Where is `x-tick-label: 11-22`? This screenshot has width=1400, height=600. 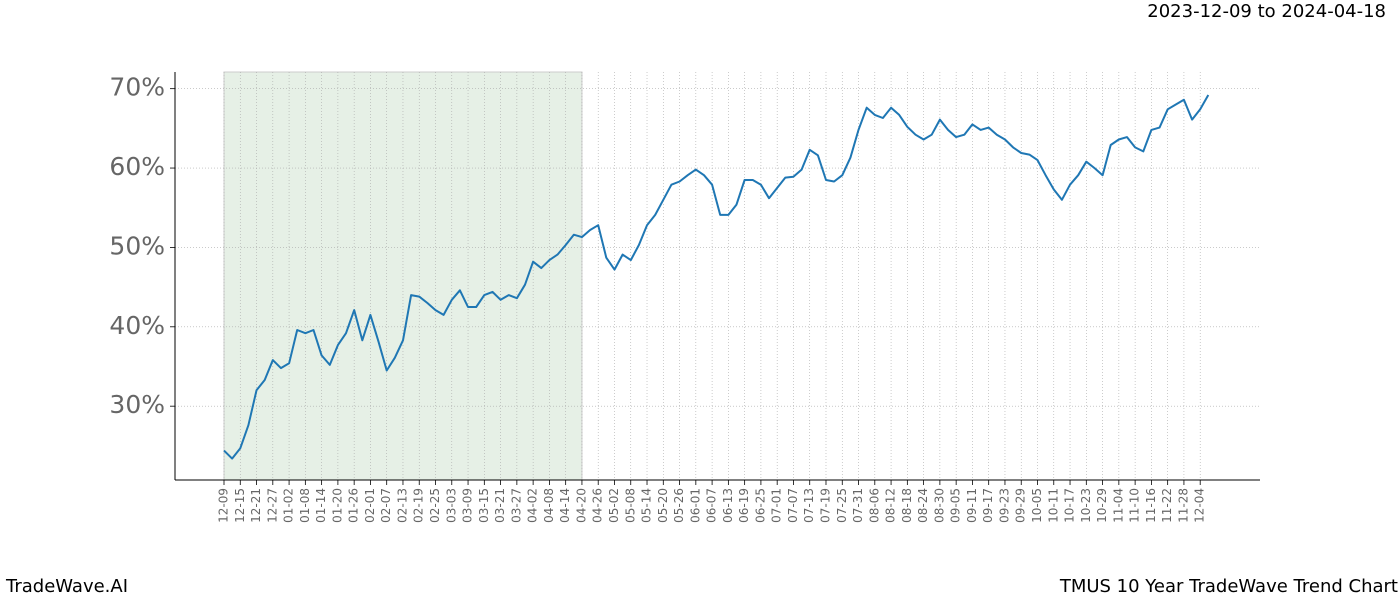
x-tick-label: 11-22 is located at coordinates (1167, 505).